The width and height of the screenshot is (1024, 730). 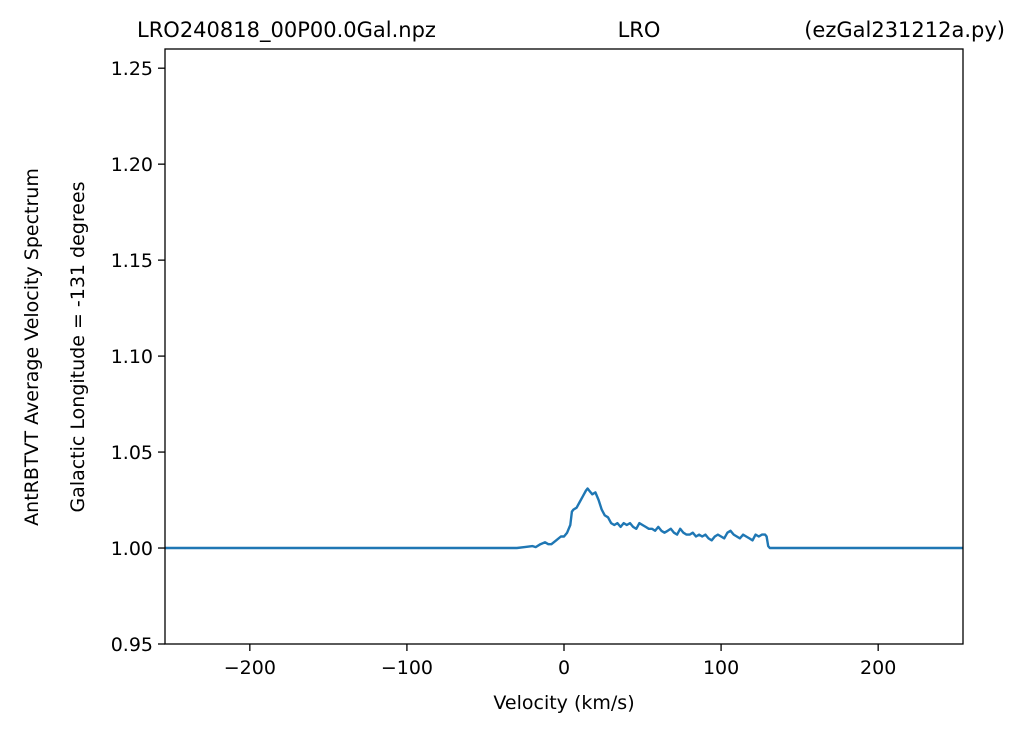 What do you see at coordinates (407, 668) in the screenshot?
I see `x-tick-label: −100` at bounding box center [407, 668].